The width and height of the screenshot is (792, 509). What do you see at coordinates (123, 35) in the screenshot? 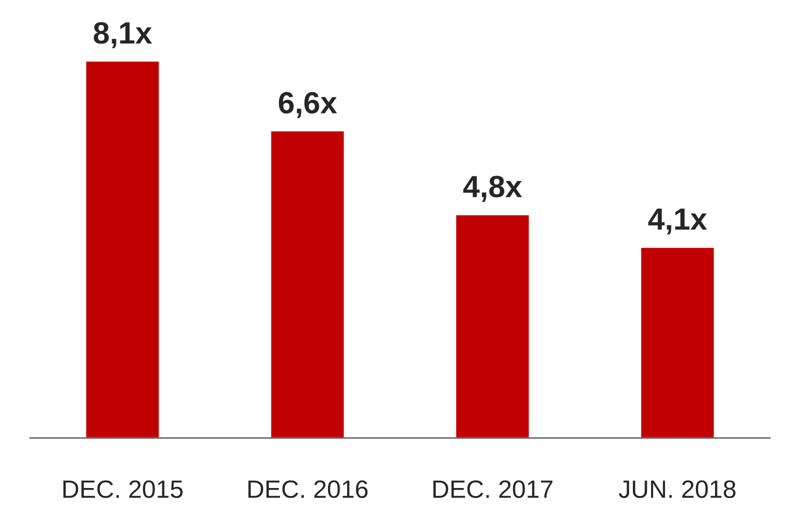
I see `data-label: 8,1x` at bounding box center [123, 35].